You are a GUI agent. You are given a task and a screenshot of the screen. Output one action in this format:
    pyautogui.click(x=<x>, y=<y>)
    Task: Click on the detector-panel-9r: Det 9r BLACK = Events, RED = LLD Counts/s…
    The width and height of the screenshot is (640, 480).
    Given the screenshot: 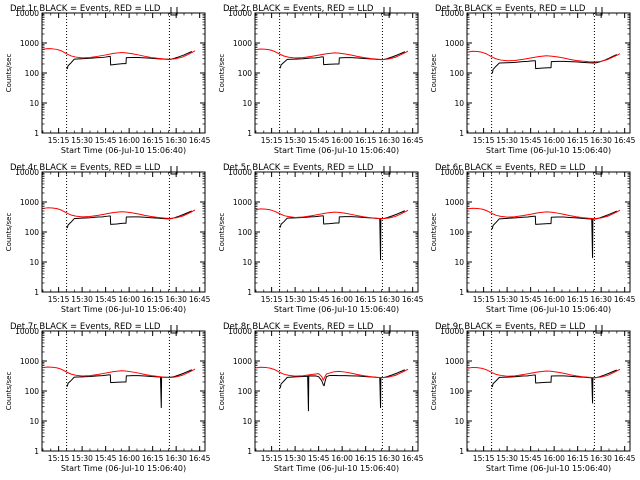 What is the action you would take?
    pyautogui.click(x=533, y=397)
    